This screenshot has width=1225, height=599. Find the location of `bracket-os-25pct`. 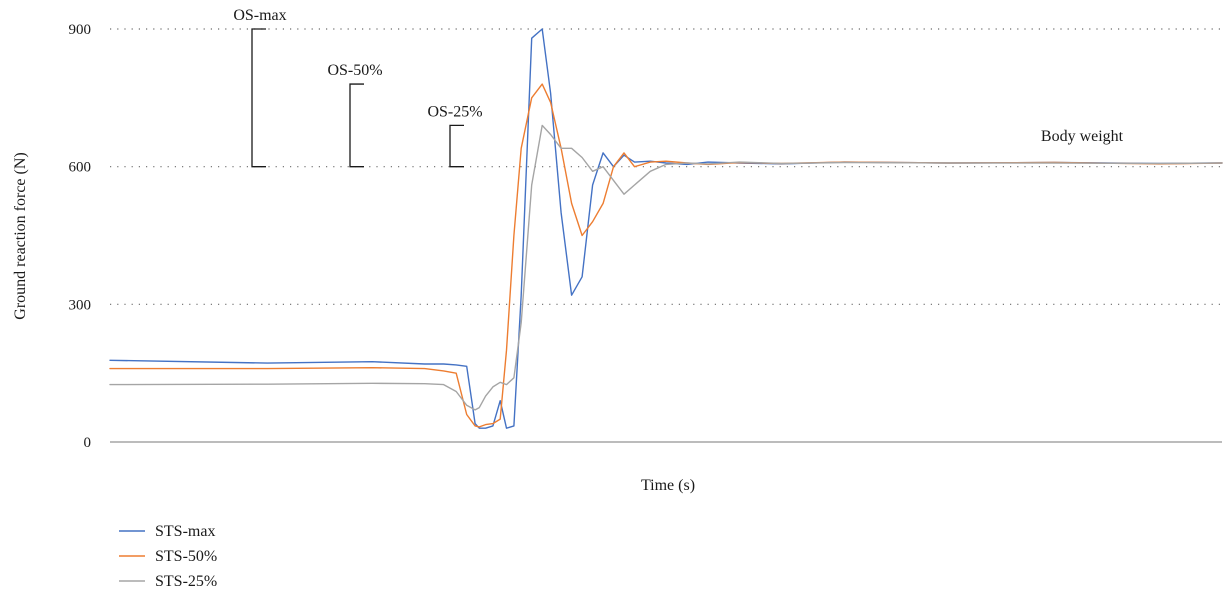

bracket-os-25pct is located at coordinates (456, 146).